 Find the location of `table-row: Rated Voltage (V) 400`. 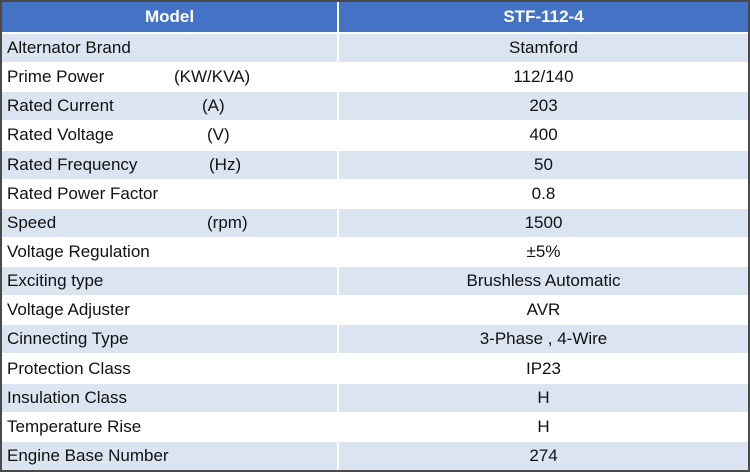

table-row: Rated Voltage (V) 400 is located at coordinates (375, 135).